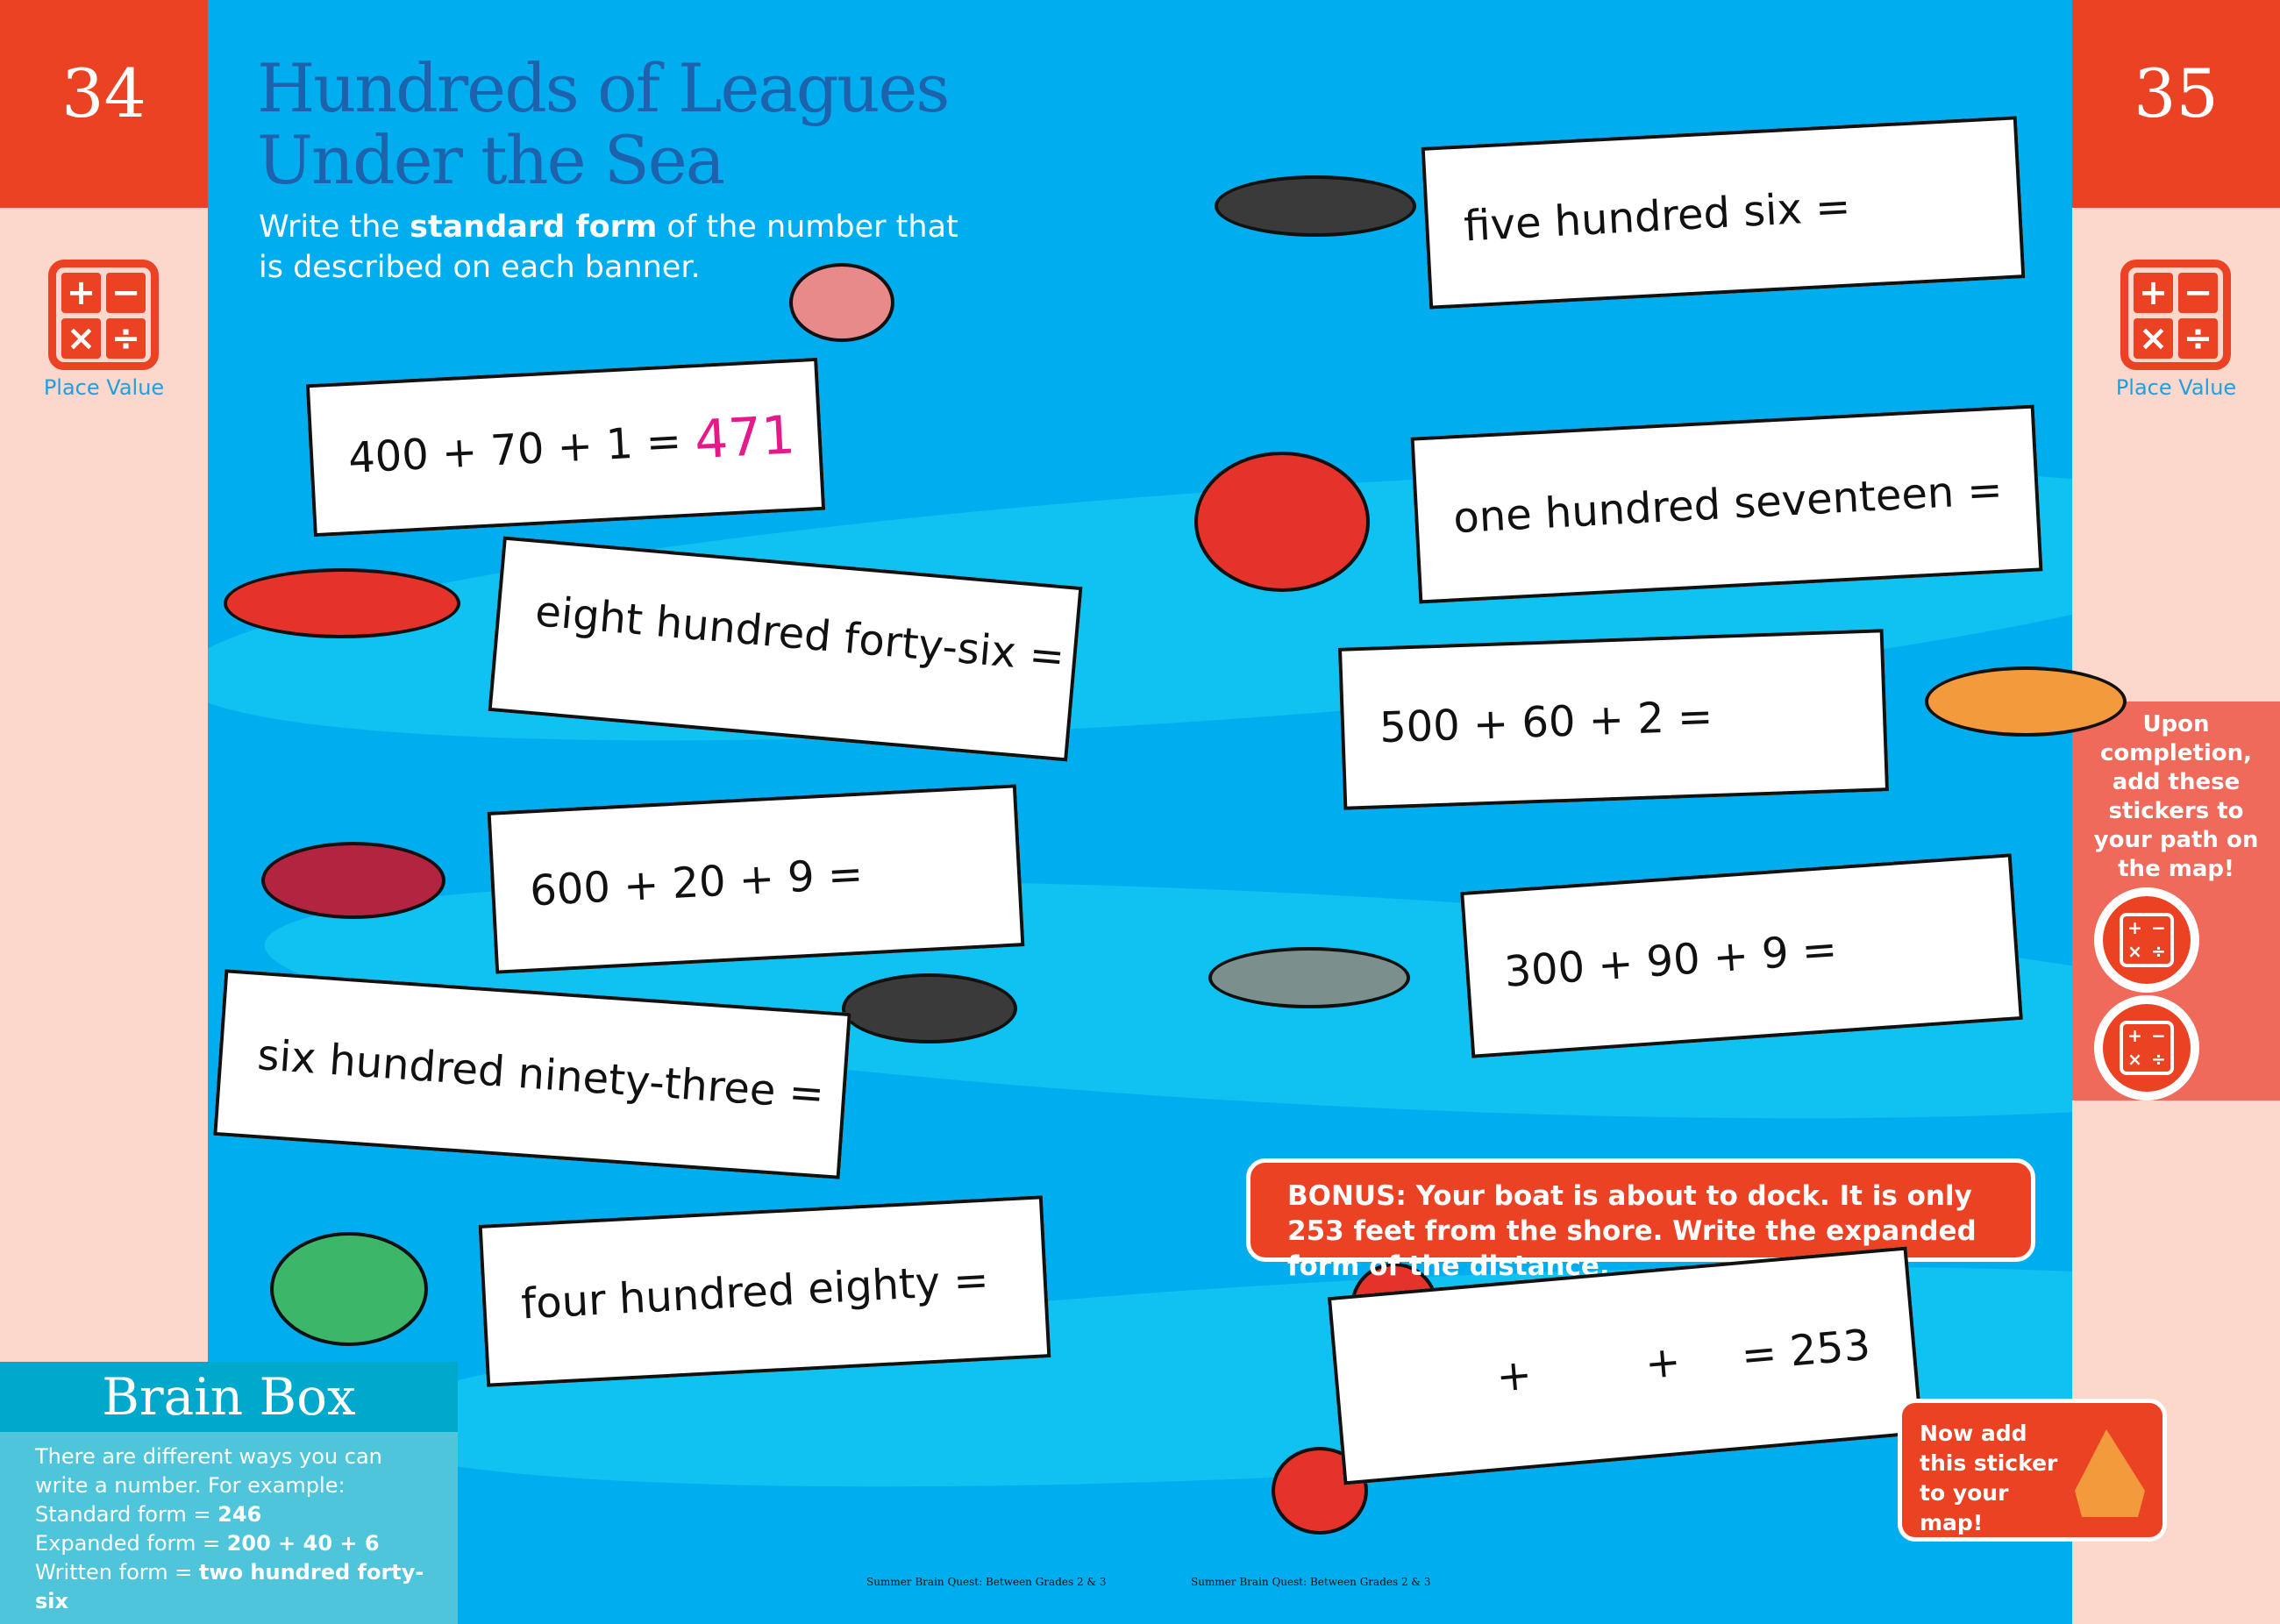 The height and width of the screenshot is (1624, 2280). I want to click on banner-8: 500 + 60 + 2 =, so click(1613, 720).